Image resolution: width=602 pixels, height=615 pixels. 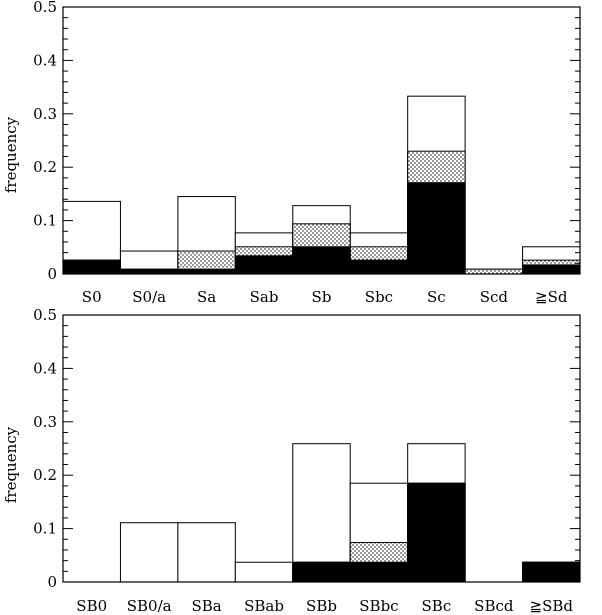 What do you see at coordinates (378, 606) in the screenshot?
I see `category-label: SBbc` at bounding box center [378, 606].